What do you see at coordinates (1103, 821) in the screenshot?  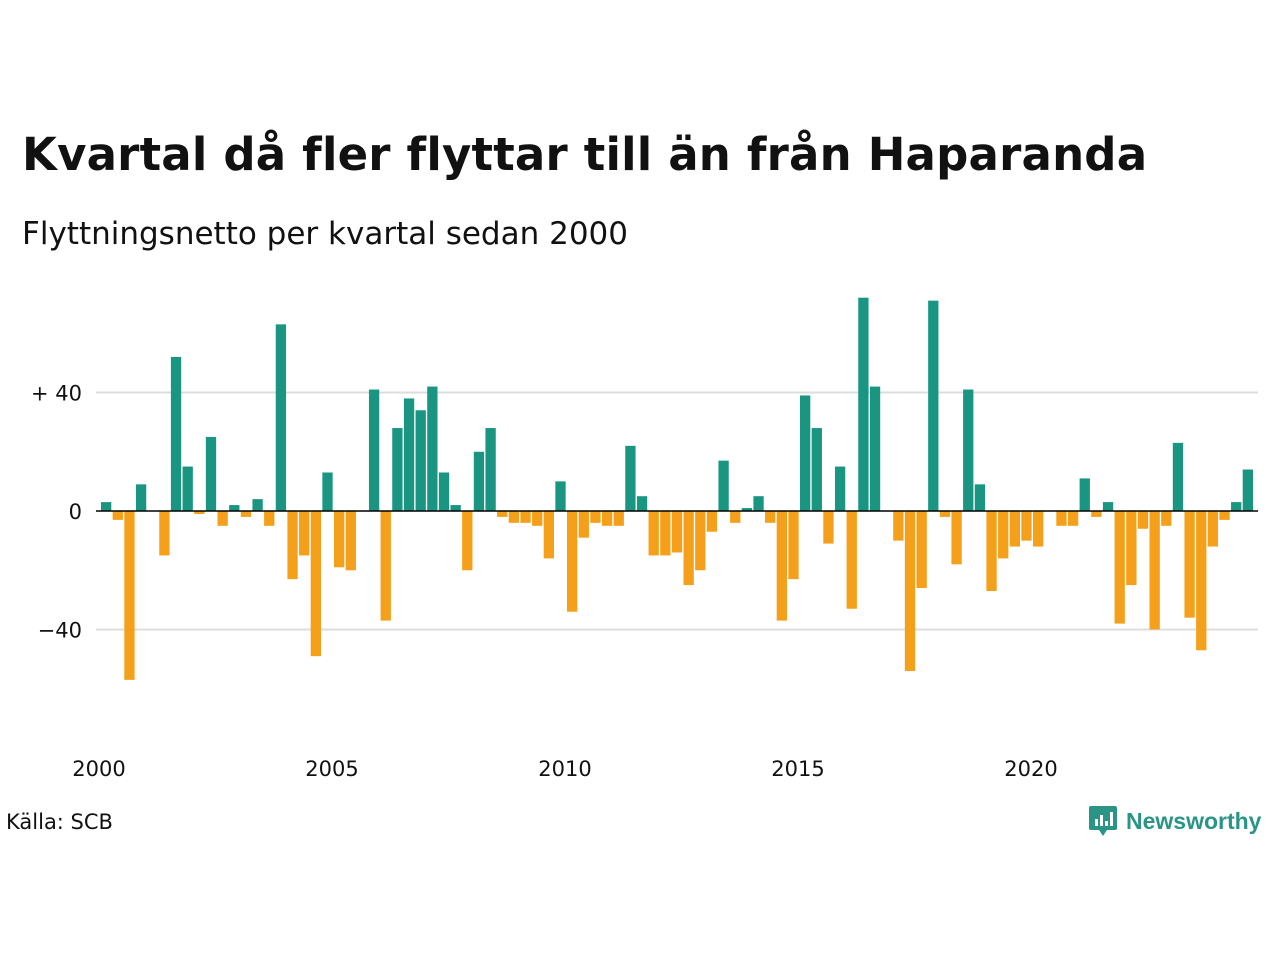 I see `newsworthy-logo-icon` at bounding box center [1103, 821].